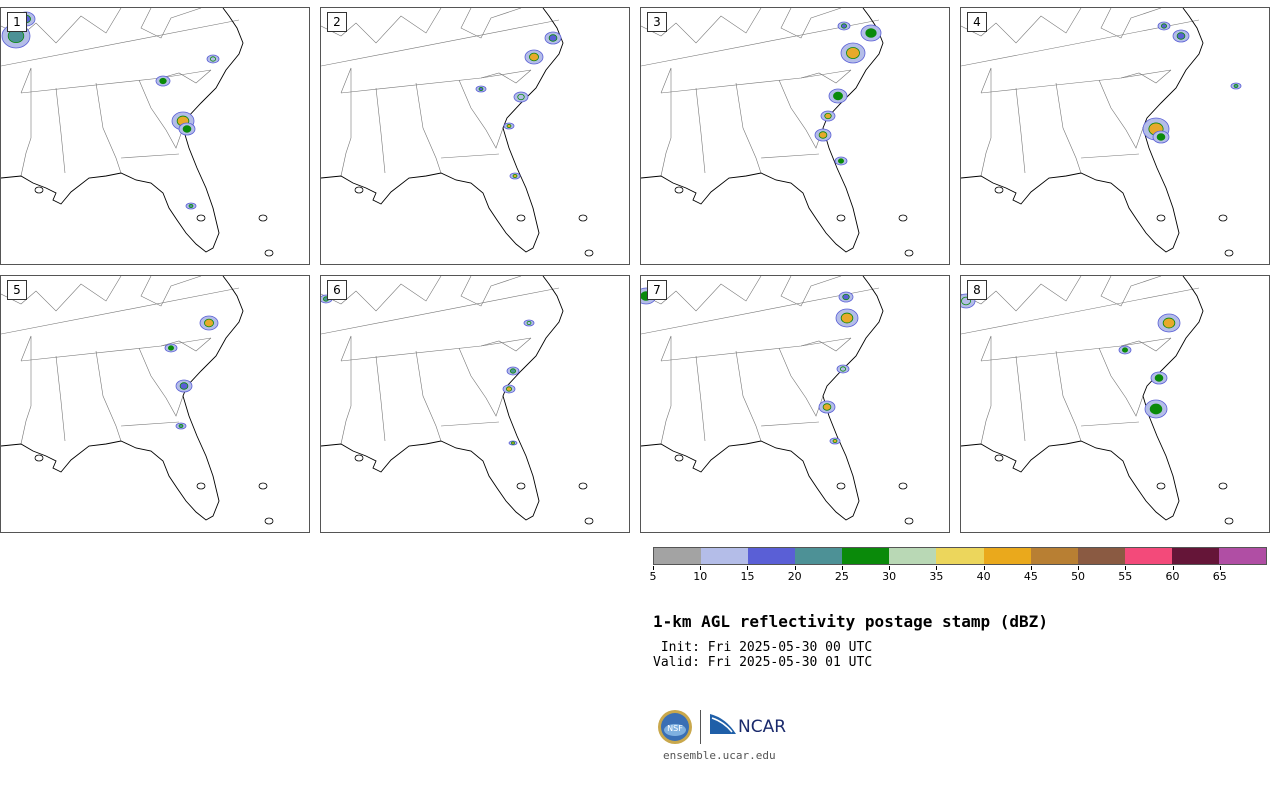 The image size is (1280, 804). What do you see at coordinates (794, 576) in the screenshot?
I see `colorbar-tick-label: 20` at bounding box center [794, 576].